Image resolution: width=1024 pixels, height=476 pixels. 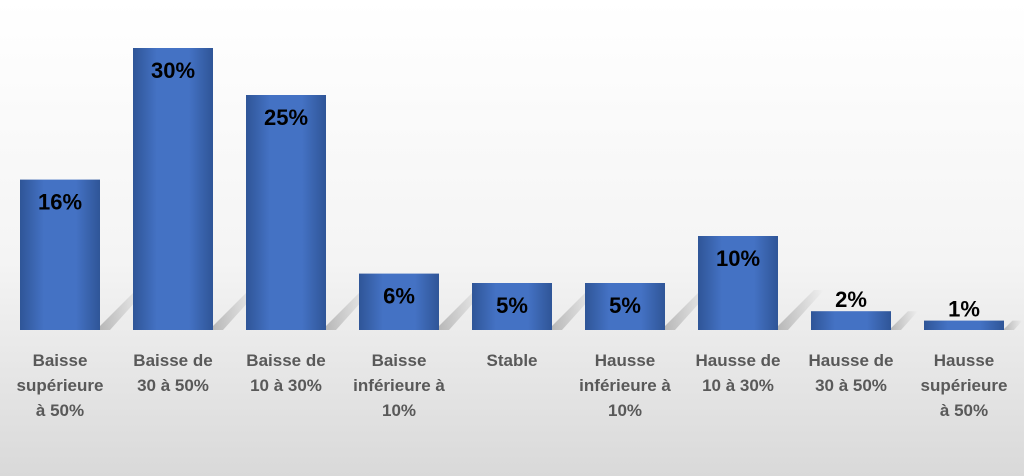 What do you see at coordinates (286, 117) in the screenshot?
I see `data-label: 25%` at bounding box center [286, 117].